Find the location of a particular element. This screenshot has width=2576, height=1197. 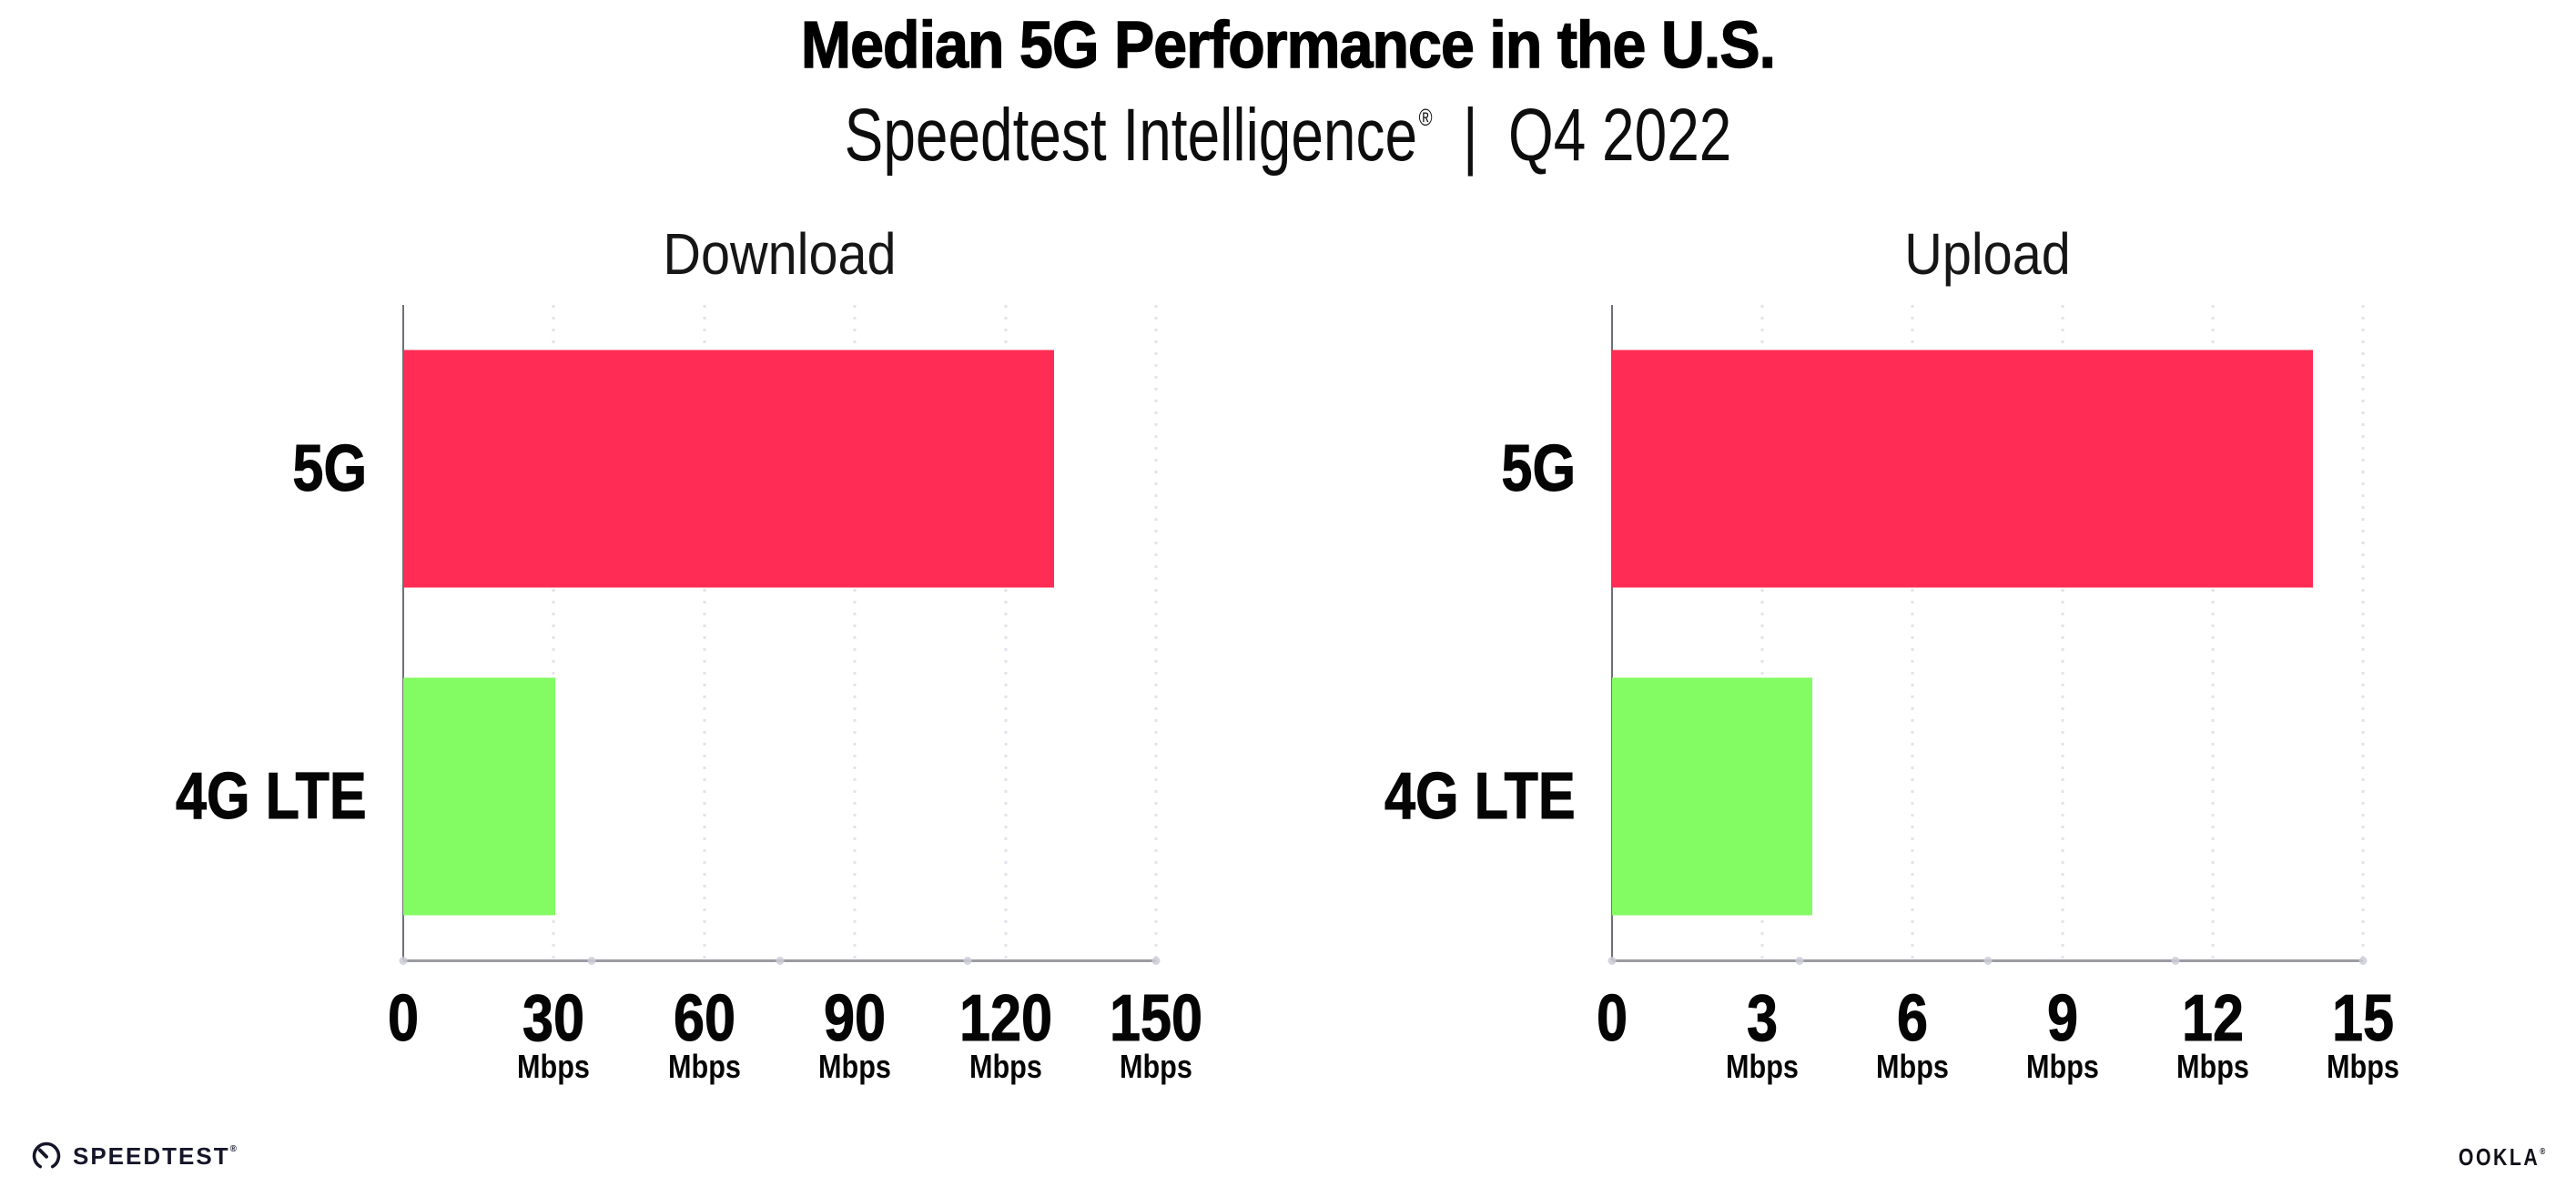

subtitle-period: Q4 2022 is located at coordinates (1619, 136).